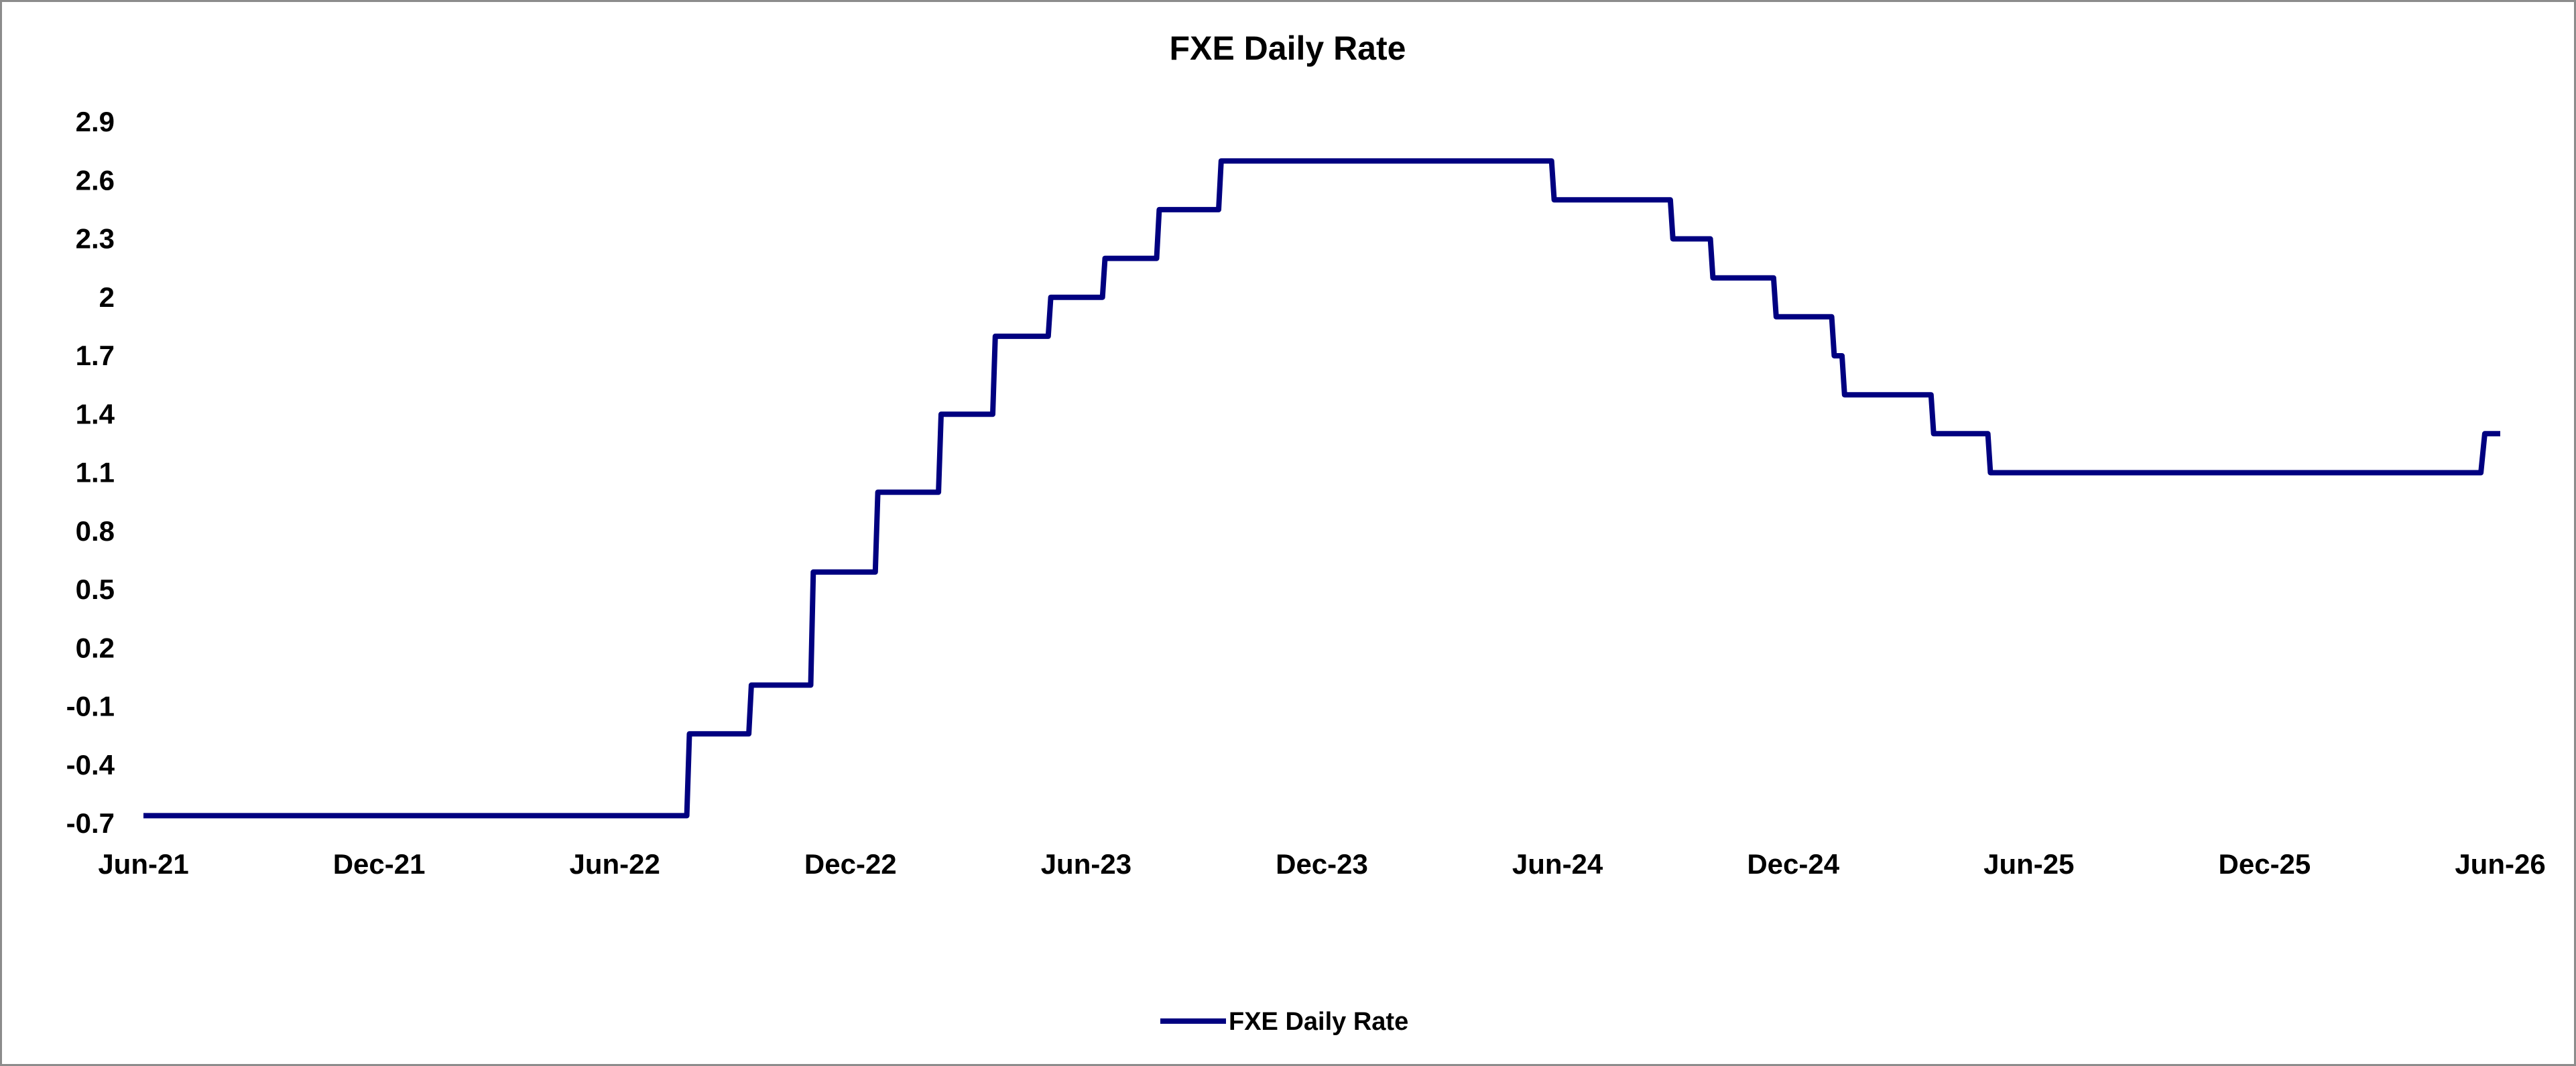 This screenshot has width=2576, height=1066. I want to click on y-tick-label: -0.4, so click(90, 765).